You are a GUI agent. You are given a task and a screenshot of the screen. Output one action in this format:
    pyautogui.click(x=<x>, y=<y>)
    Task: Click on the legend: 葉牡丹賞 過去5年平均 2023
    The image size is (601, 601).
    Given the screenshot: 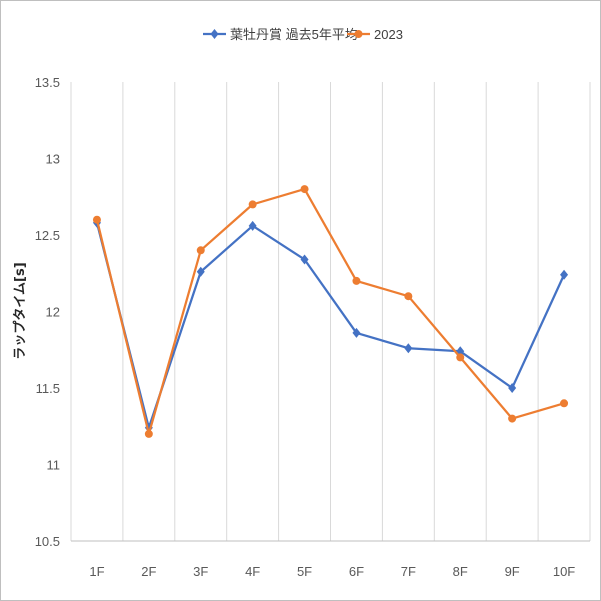 What is the action you would take?
    pyautogui.click(x=303, y=34)
    